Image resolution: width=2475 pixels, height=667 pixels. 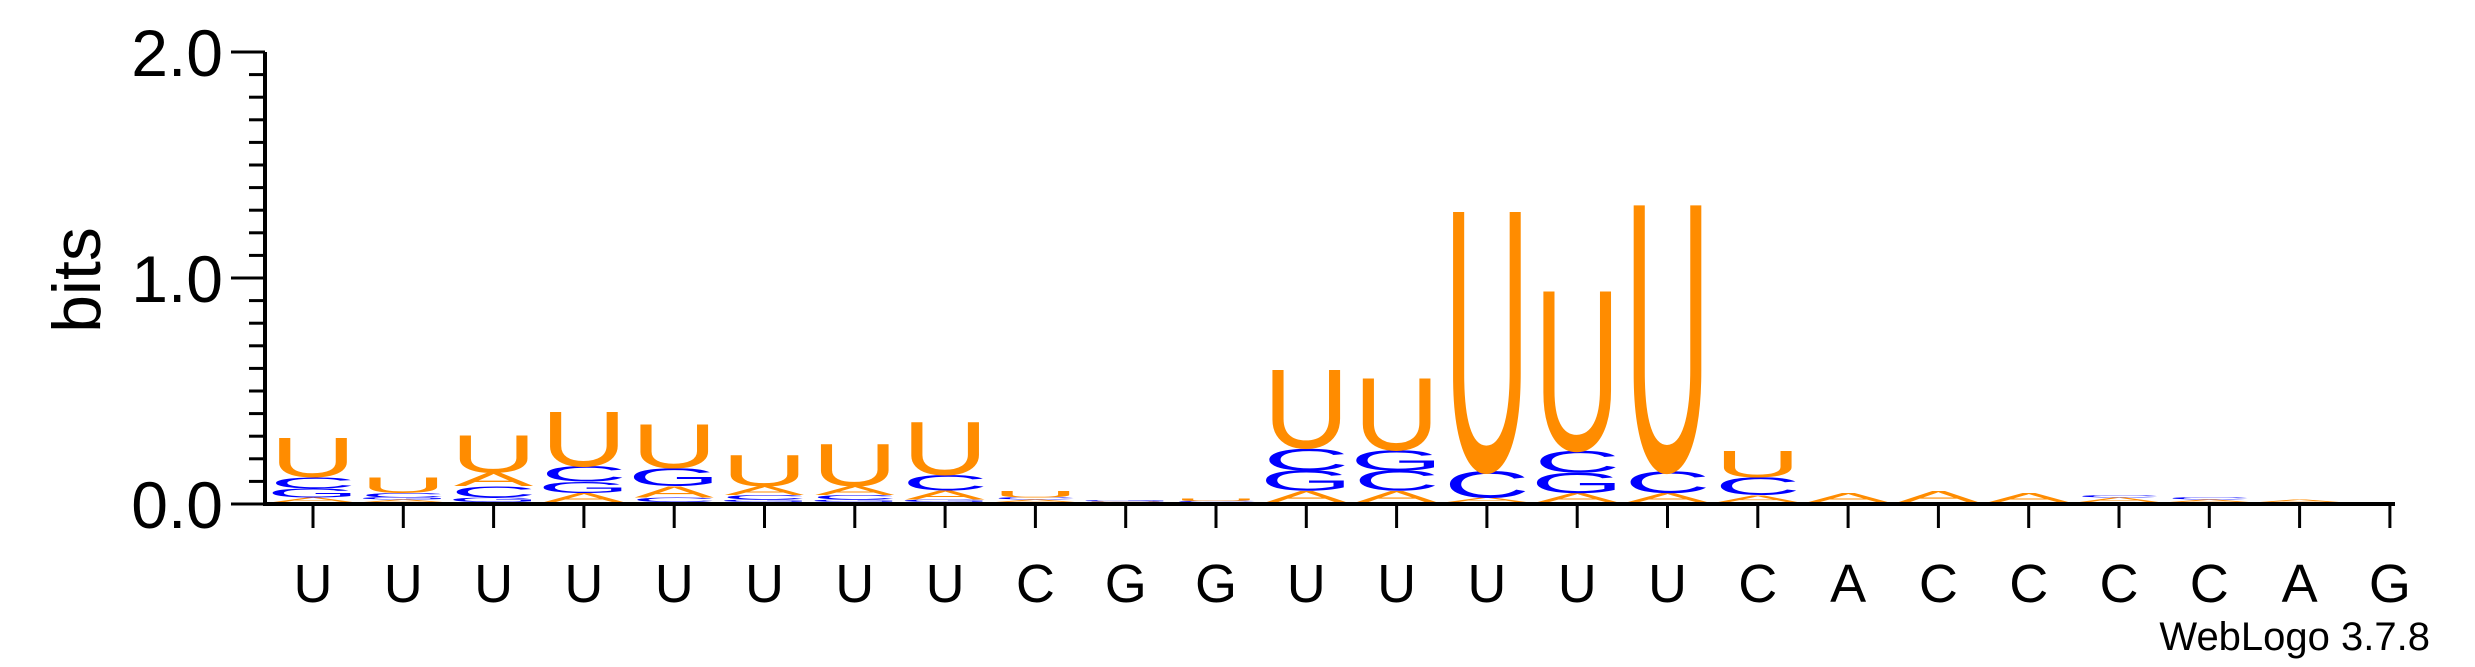 I want to click on y-ticks: 0.0 1.0 2.0, so click(x=198, y=279).